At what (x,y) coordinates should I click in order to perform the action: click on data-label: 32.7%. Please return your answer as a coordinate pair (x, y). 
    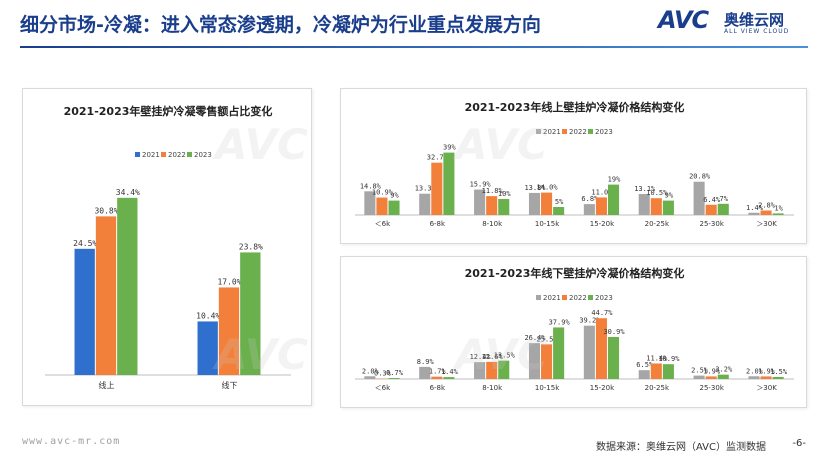
    Looking at the image, I should click on (438, 158).